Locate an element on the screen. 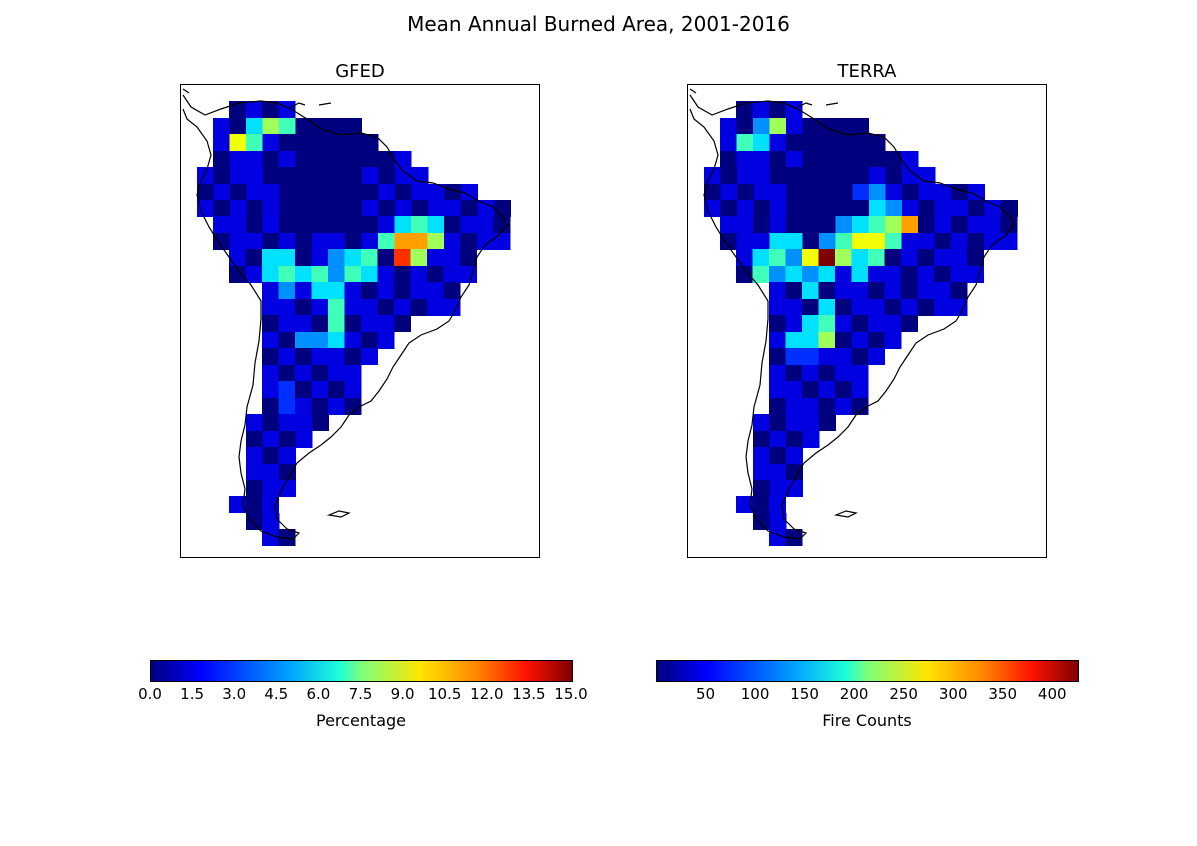  colorbar-tick-label: 10.5 is located at coordinates (444, 694).